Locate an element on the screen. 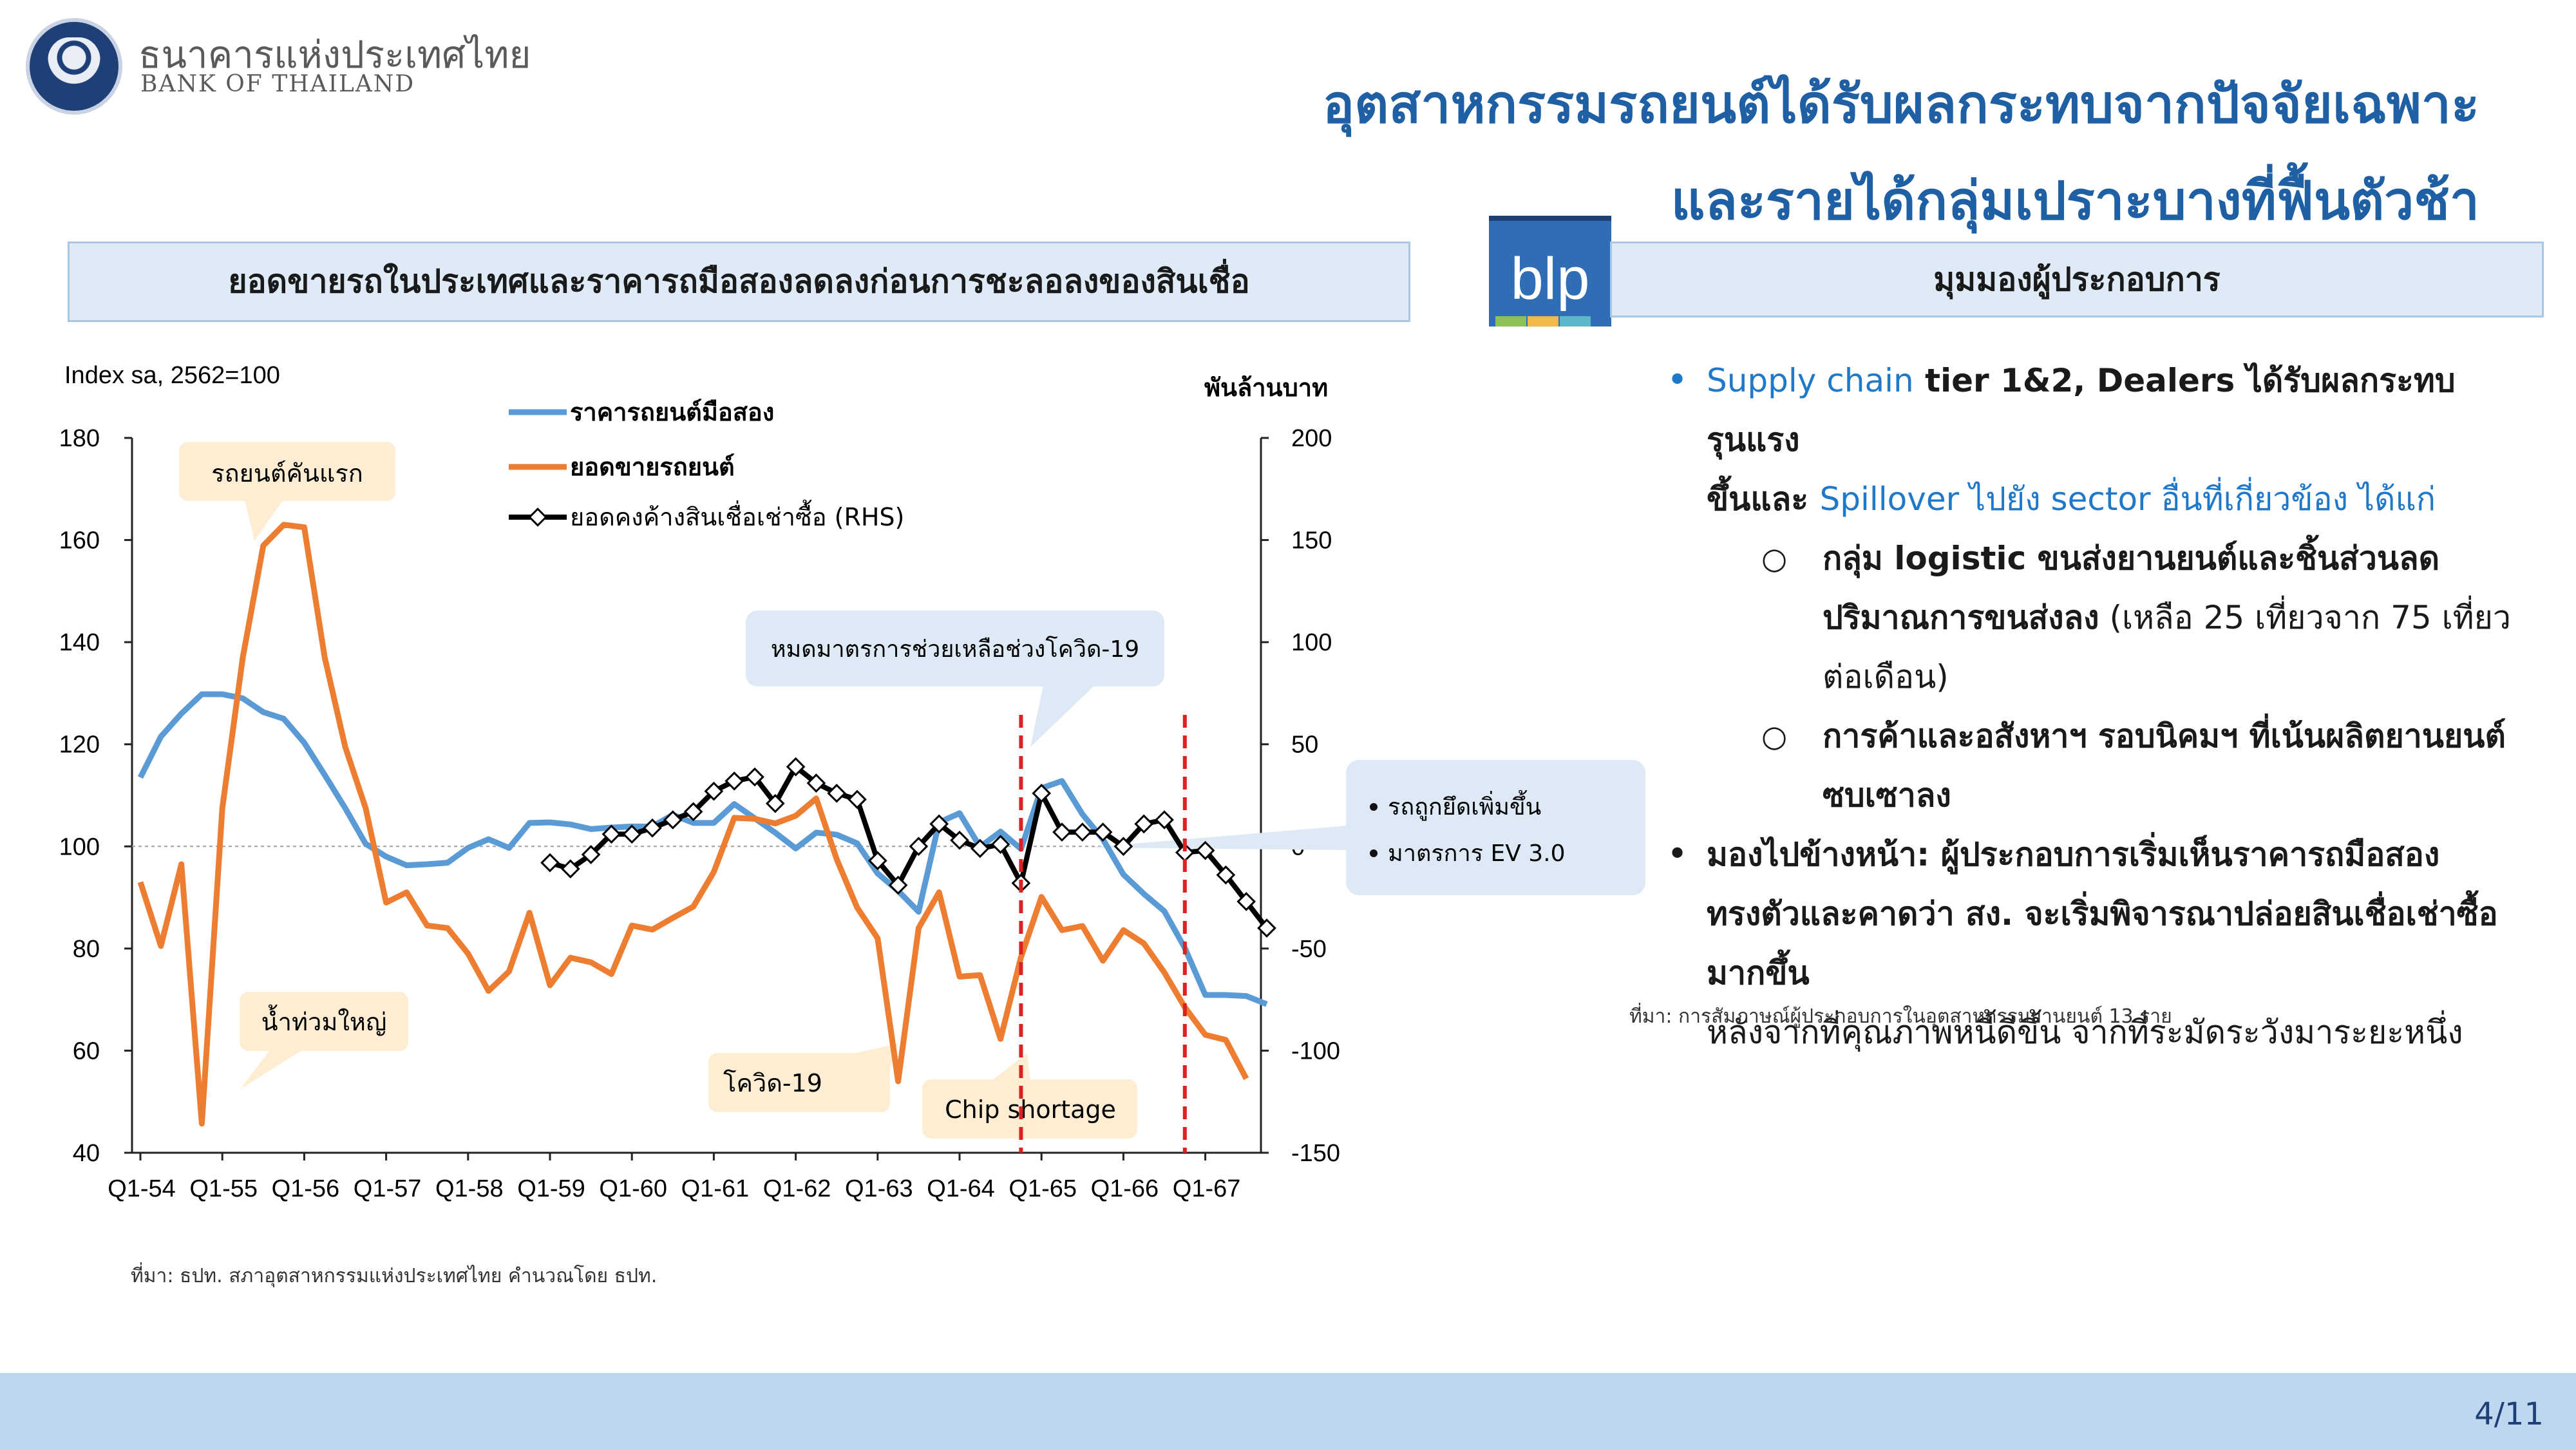  right-tick-label: 200 is located at coordinates (1311, 438).